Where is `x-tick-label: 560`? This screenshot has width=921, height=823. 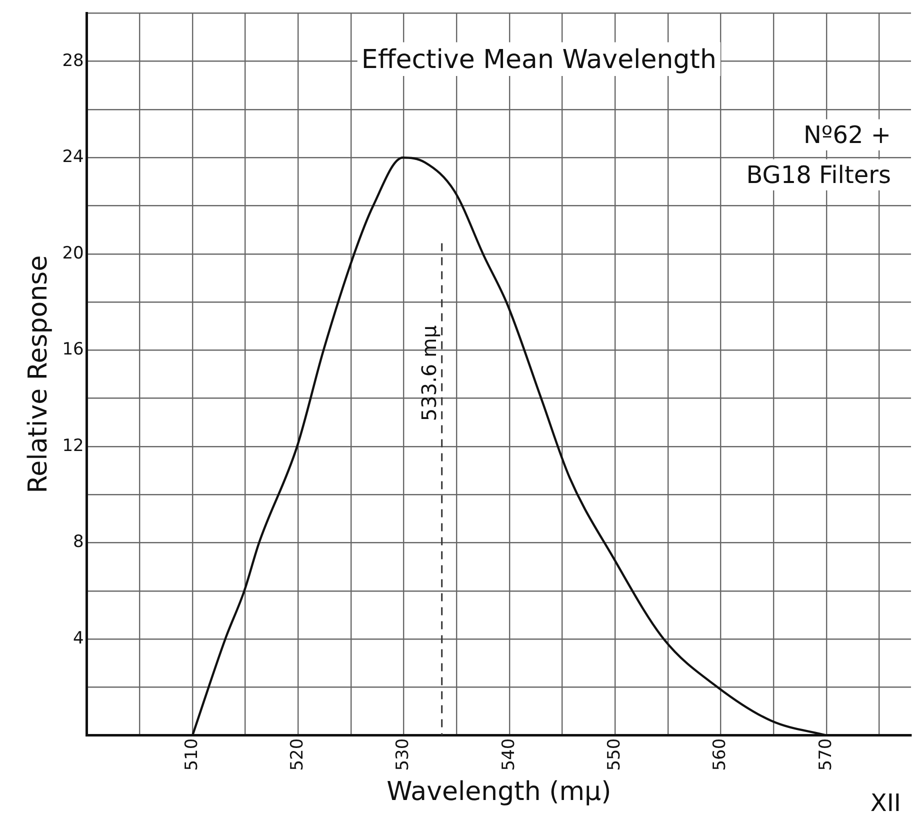
x-tick-label: 560 is located at coordinates (720, 754).